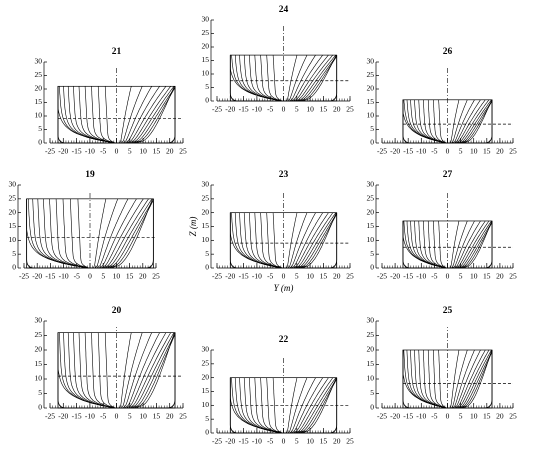 The width and height of the screenshot is (550, 451). What do you see at coordinates (284, 441) in the screenshot?
I see `x-tick-label: 0` at bounding box center [284, 441].